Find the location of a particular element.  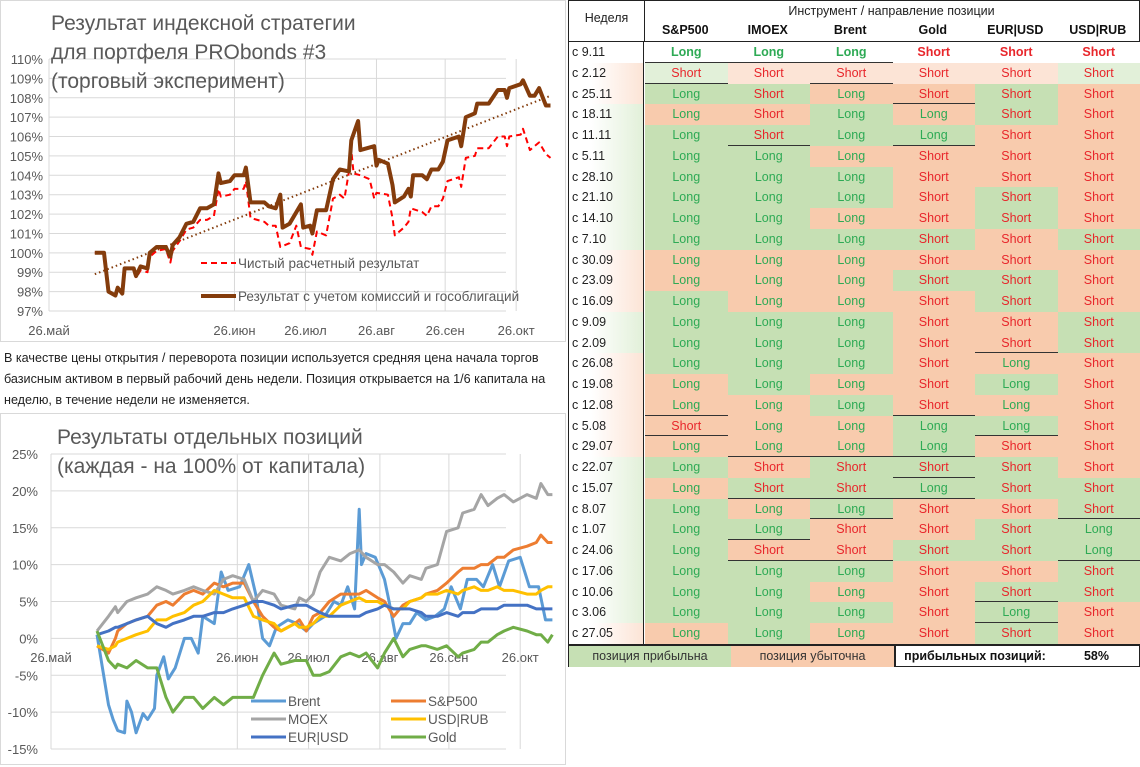

title-line: Результат индексной стратегии is located at coordinates (203, 23).